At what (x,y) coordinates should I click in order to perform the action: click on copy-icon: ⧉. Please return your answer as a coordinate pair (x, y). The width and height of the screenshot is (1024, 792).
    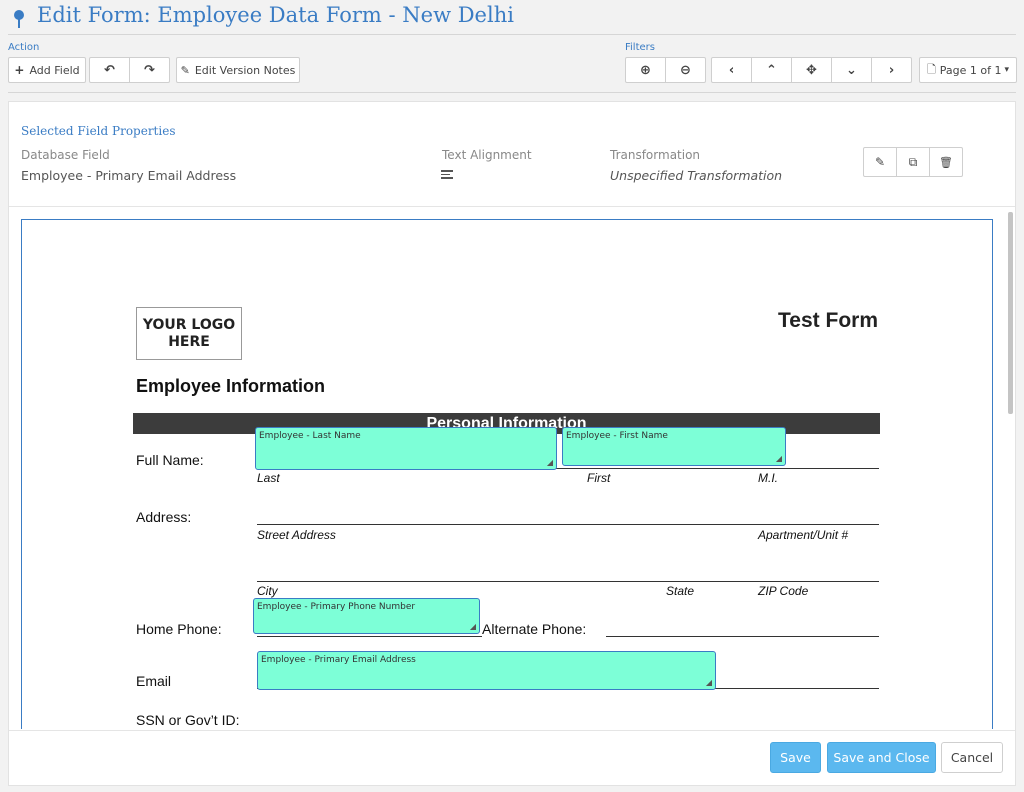
    Looking at the image, I should click on (913, 161).